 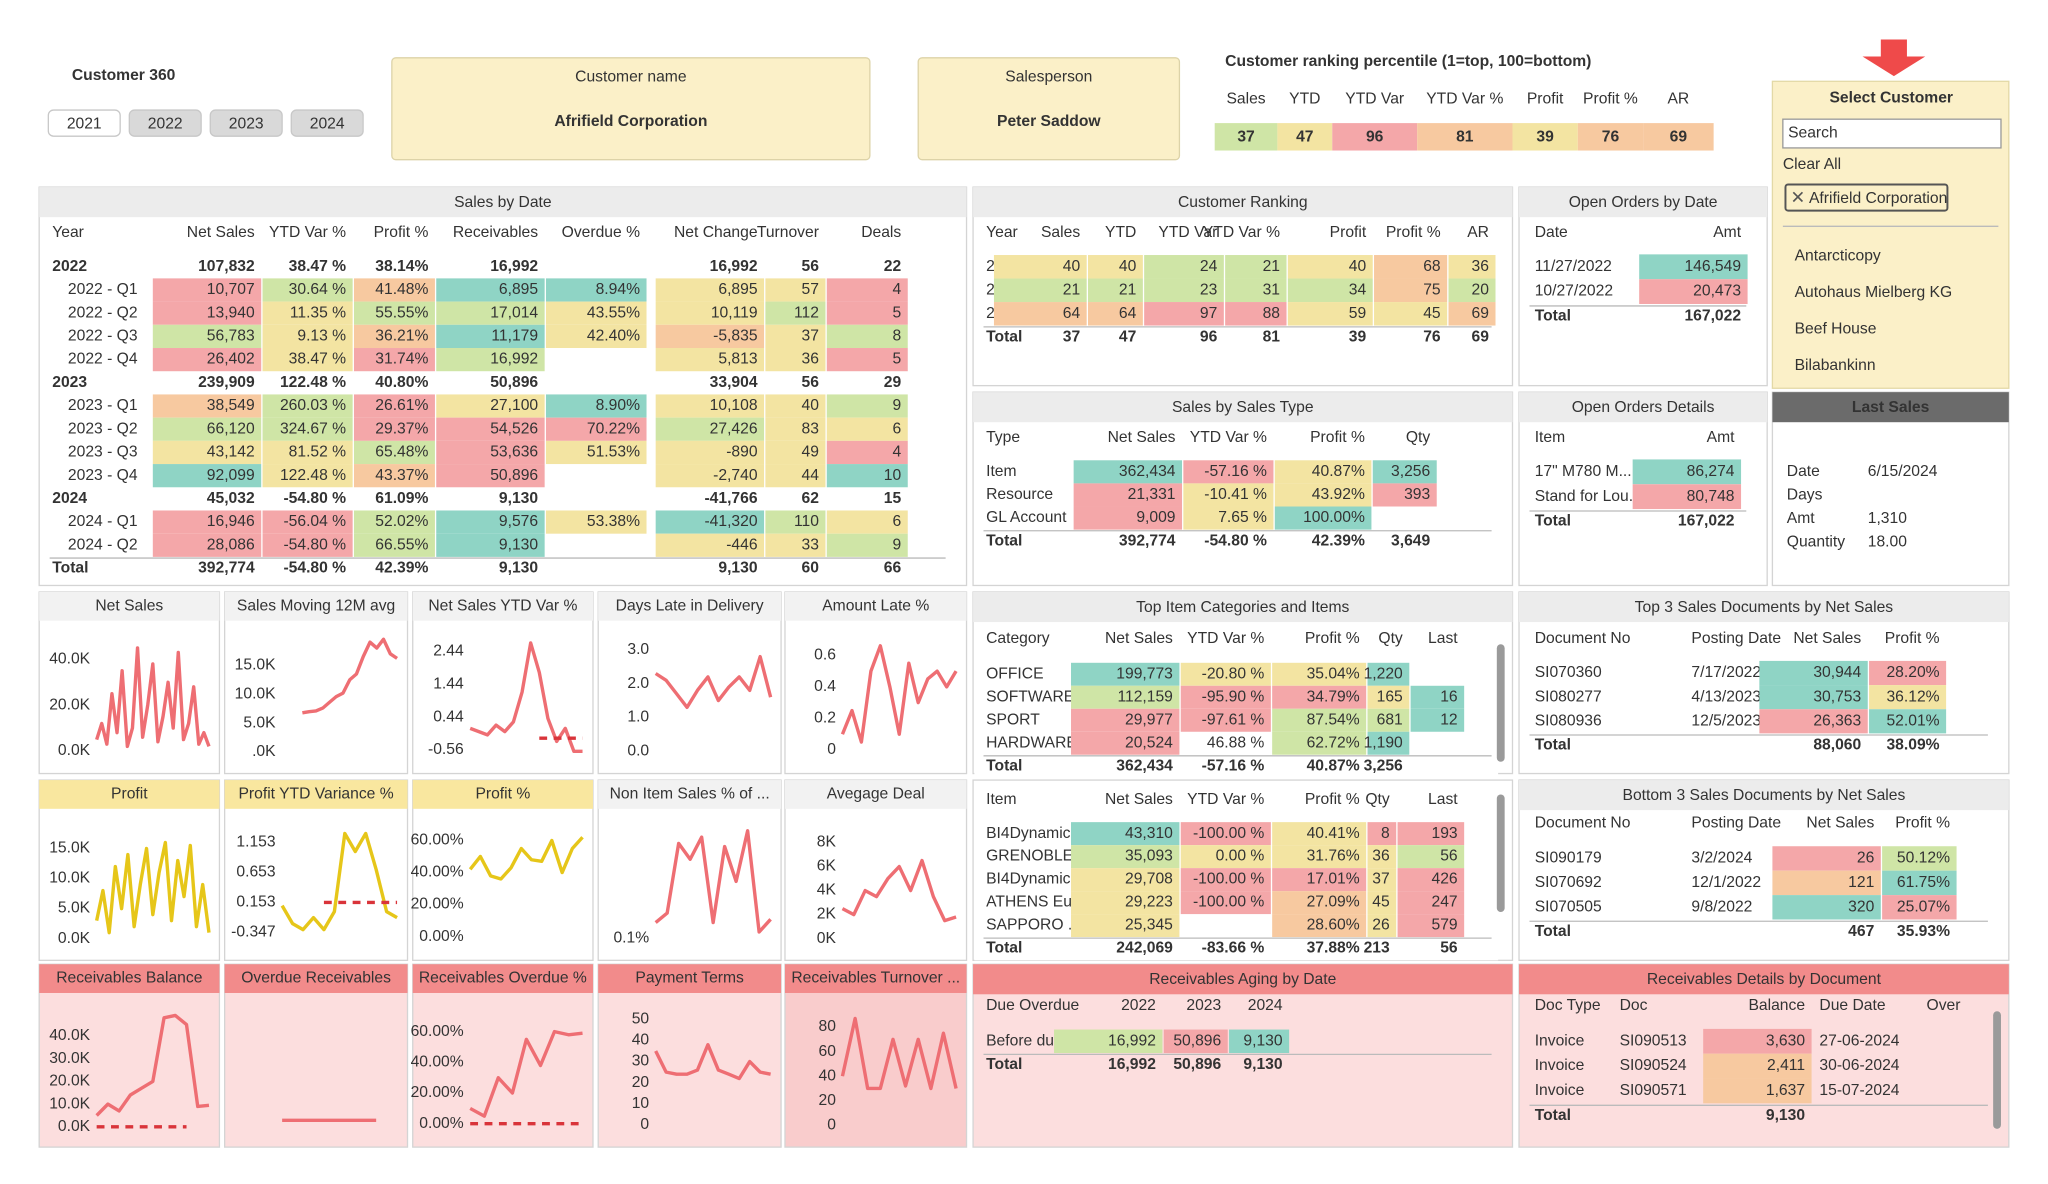 I want to click on column-header: Net Change, so click(x=716, y=232).